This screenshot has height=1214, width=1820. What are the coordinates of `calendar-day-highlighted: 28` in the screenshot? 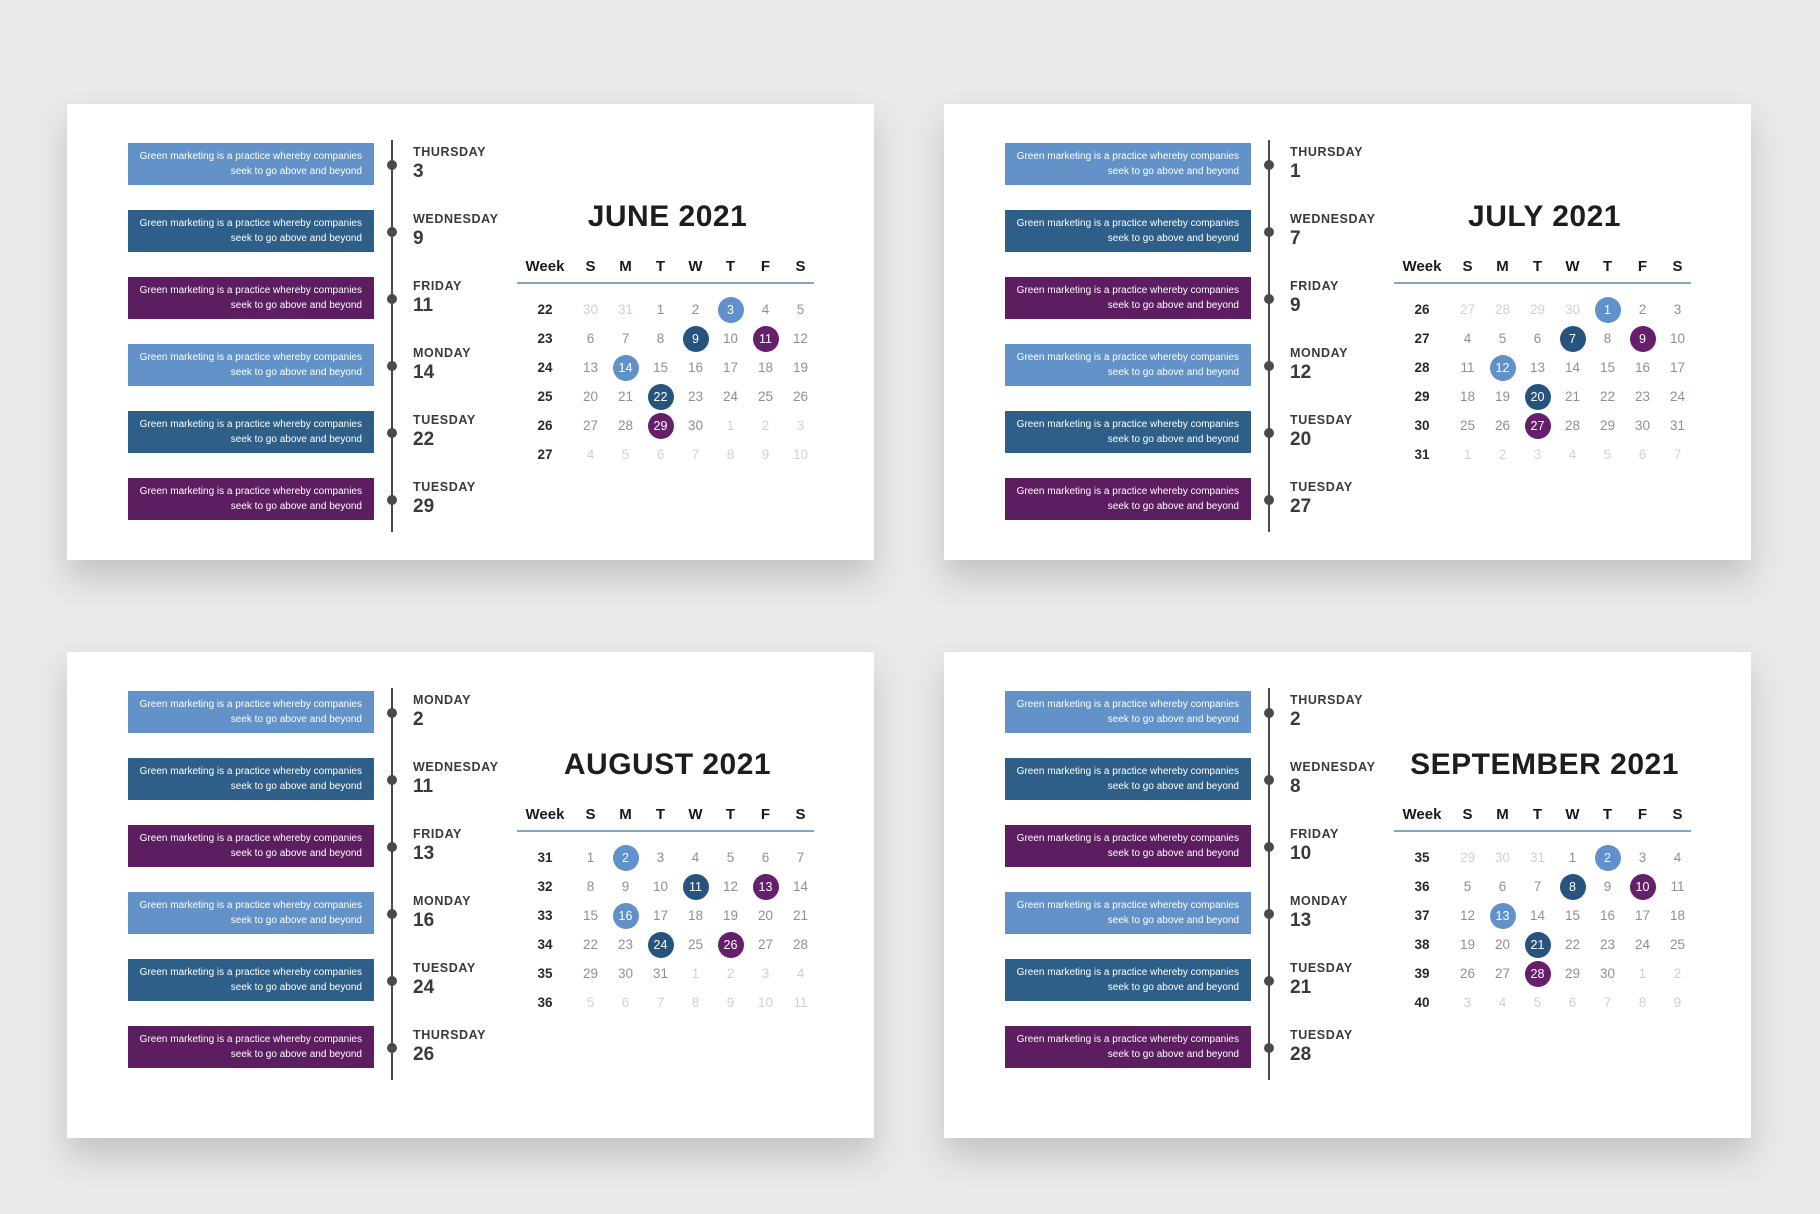 It's located at (1537, 973).